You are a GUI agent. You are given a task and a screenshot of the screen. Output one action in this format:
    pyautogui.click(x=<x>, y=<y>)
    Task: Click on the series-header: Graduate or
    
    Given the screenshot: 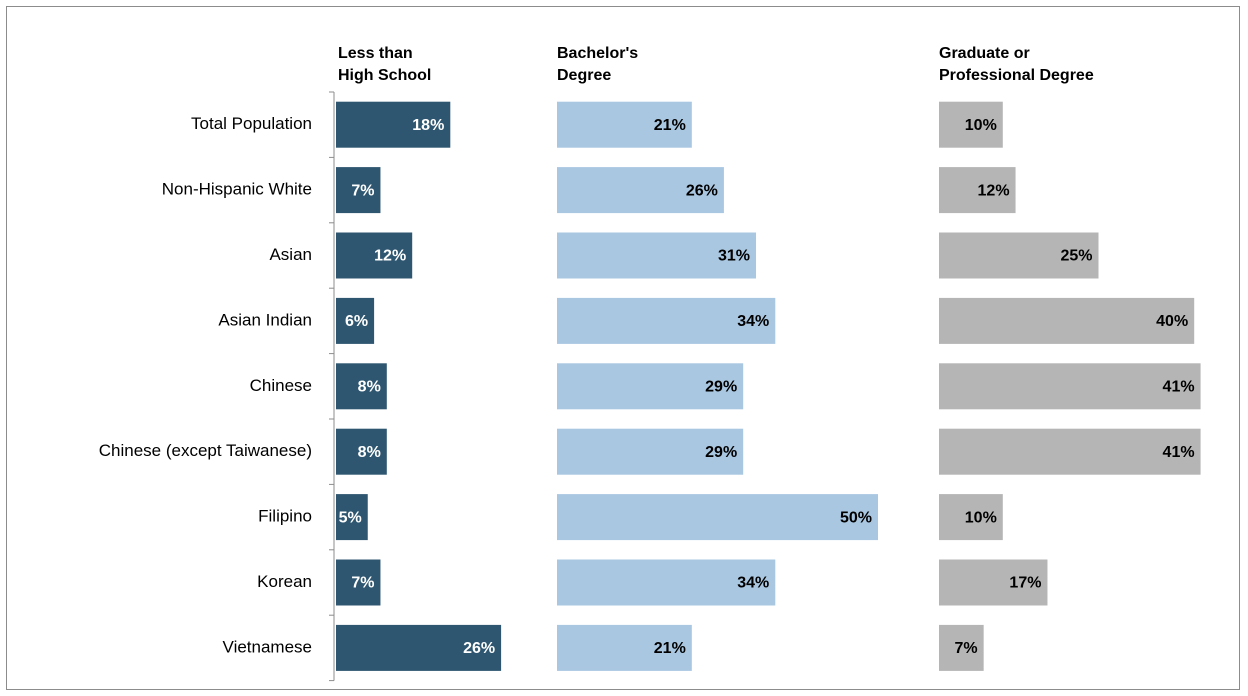 What is the action you would take?
    pyautogui.click(x=984, y=53)
    